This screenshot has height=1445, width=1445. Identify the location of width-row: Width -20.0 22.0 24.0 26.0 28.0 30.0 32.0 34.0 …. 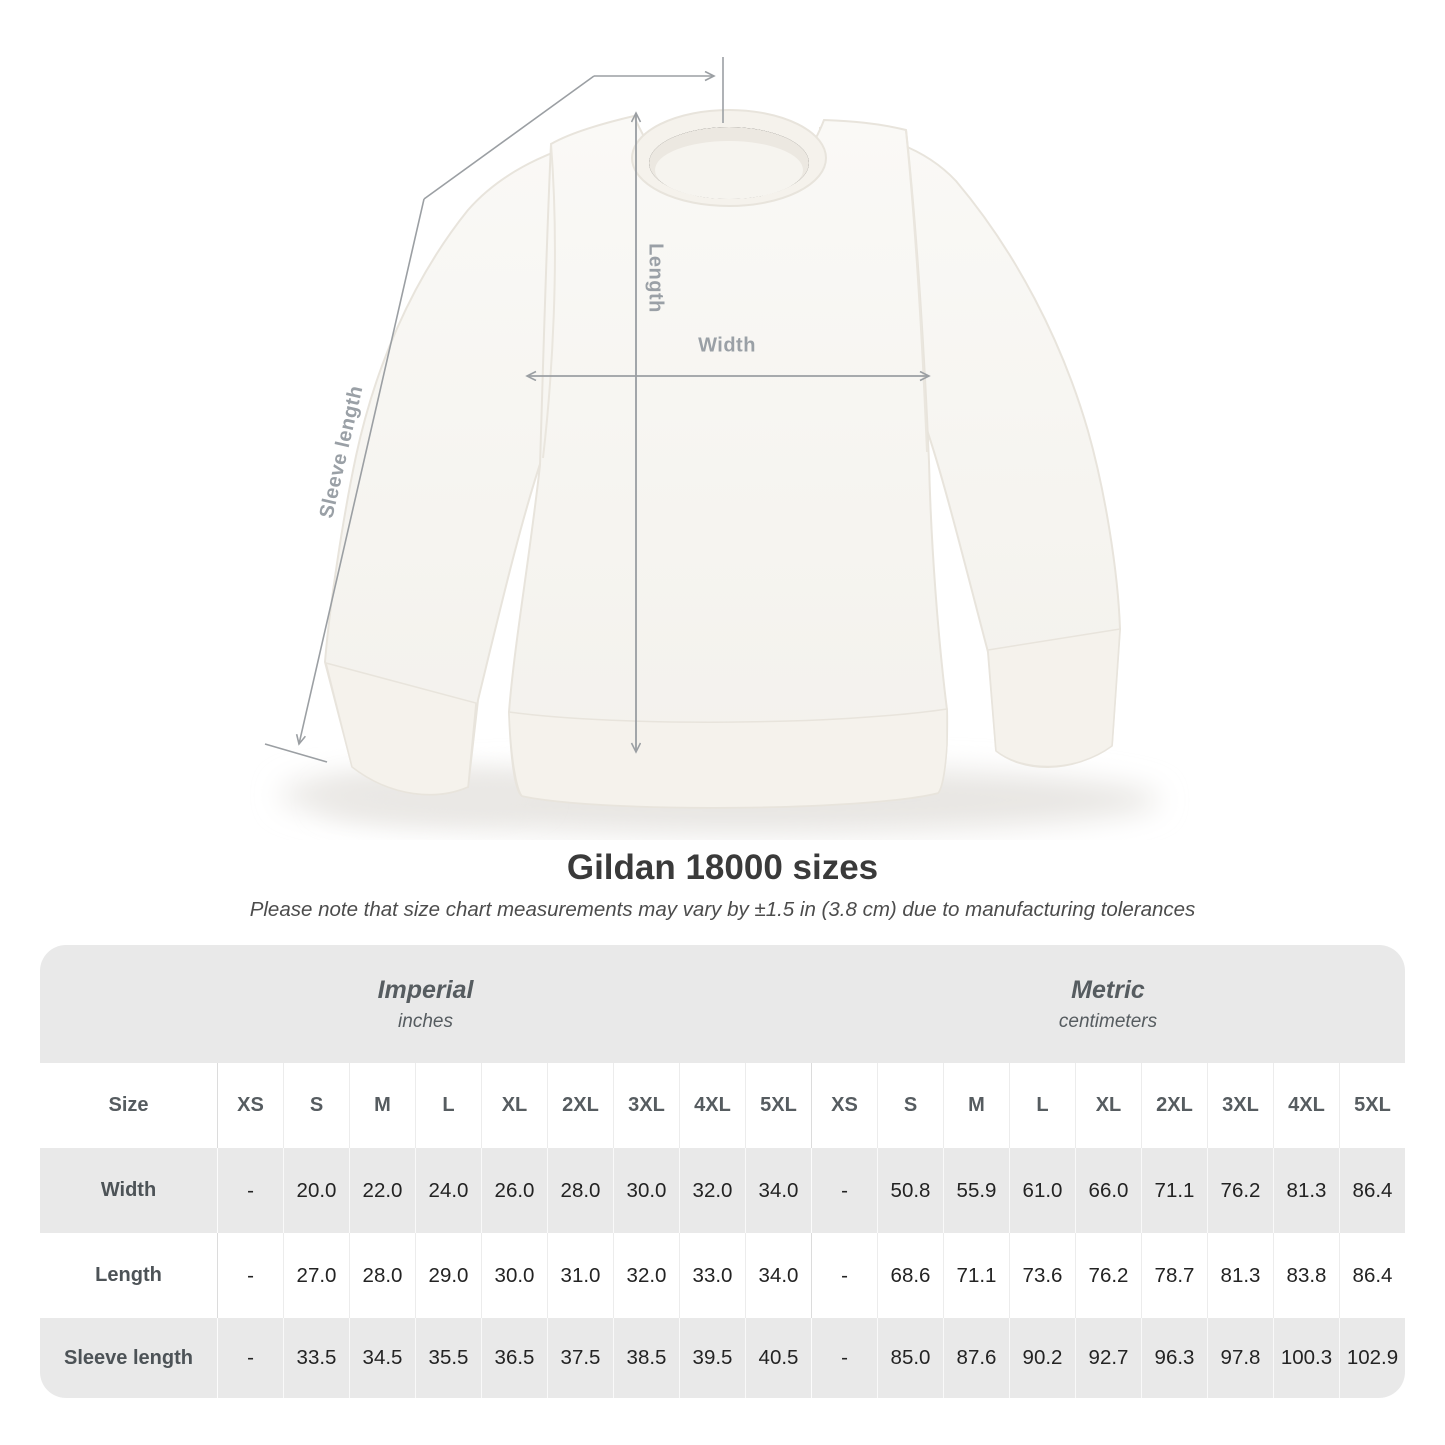
(722, 1190).